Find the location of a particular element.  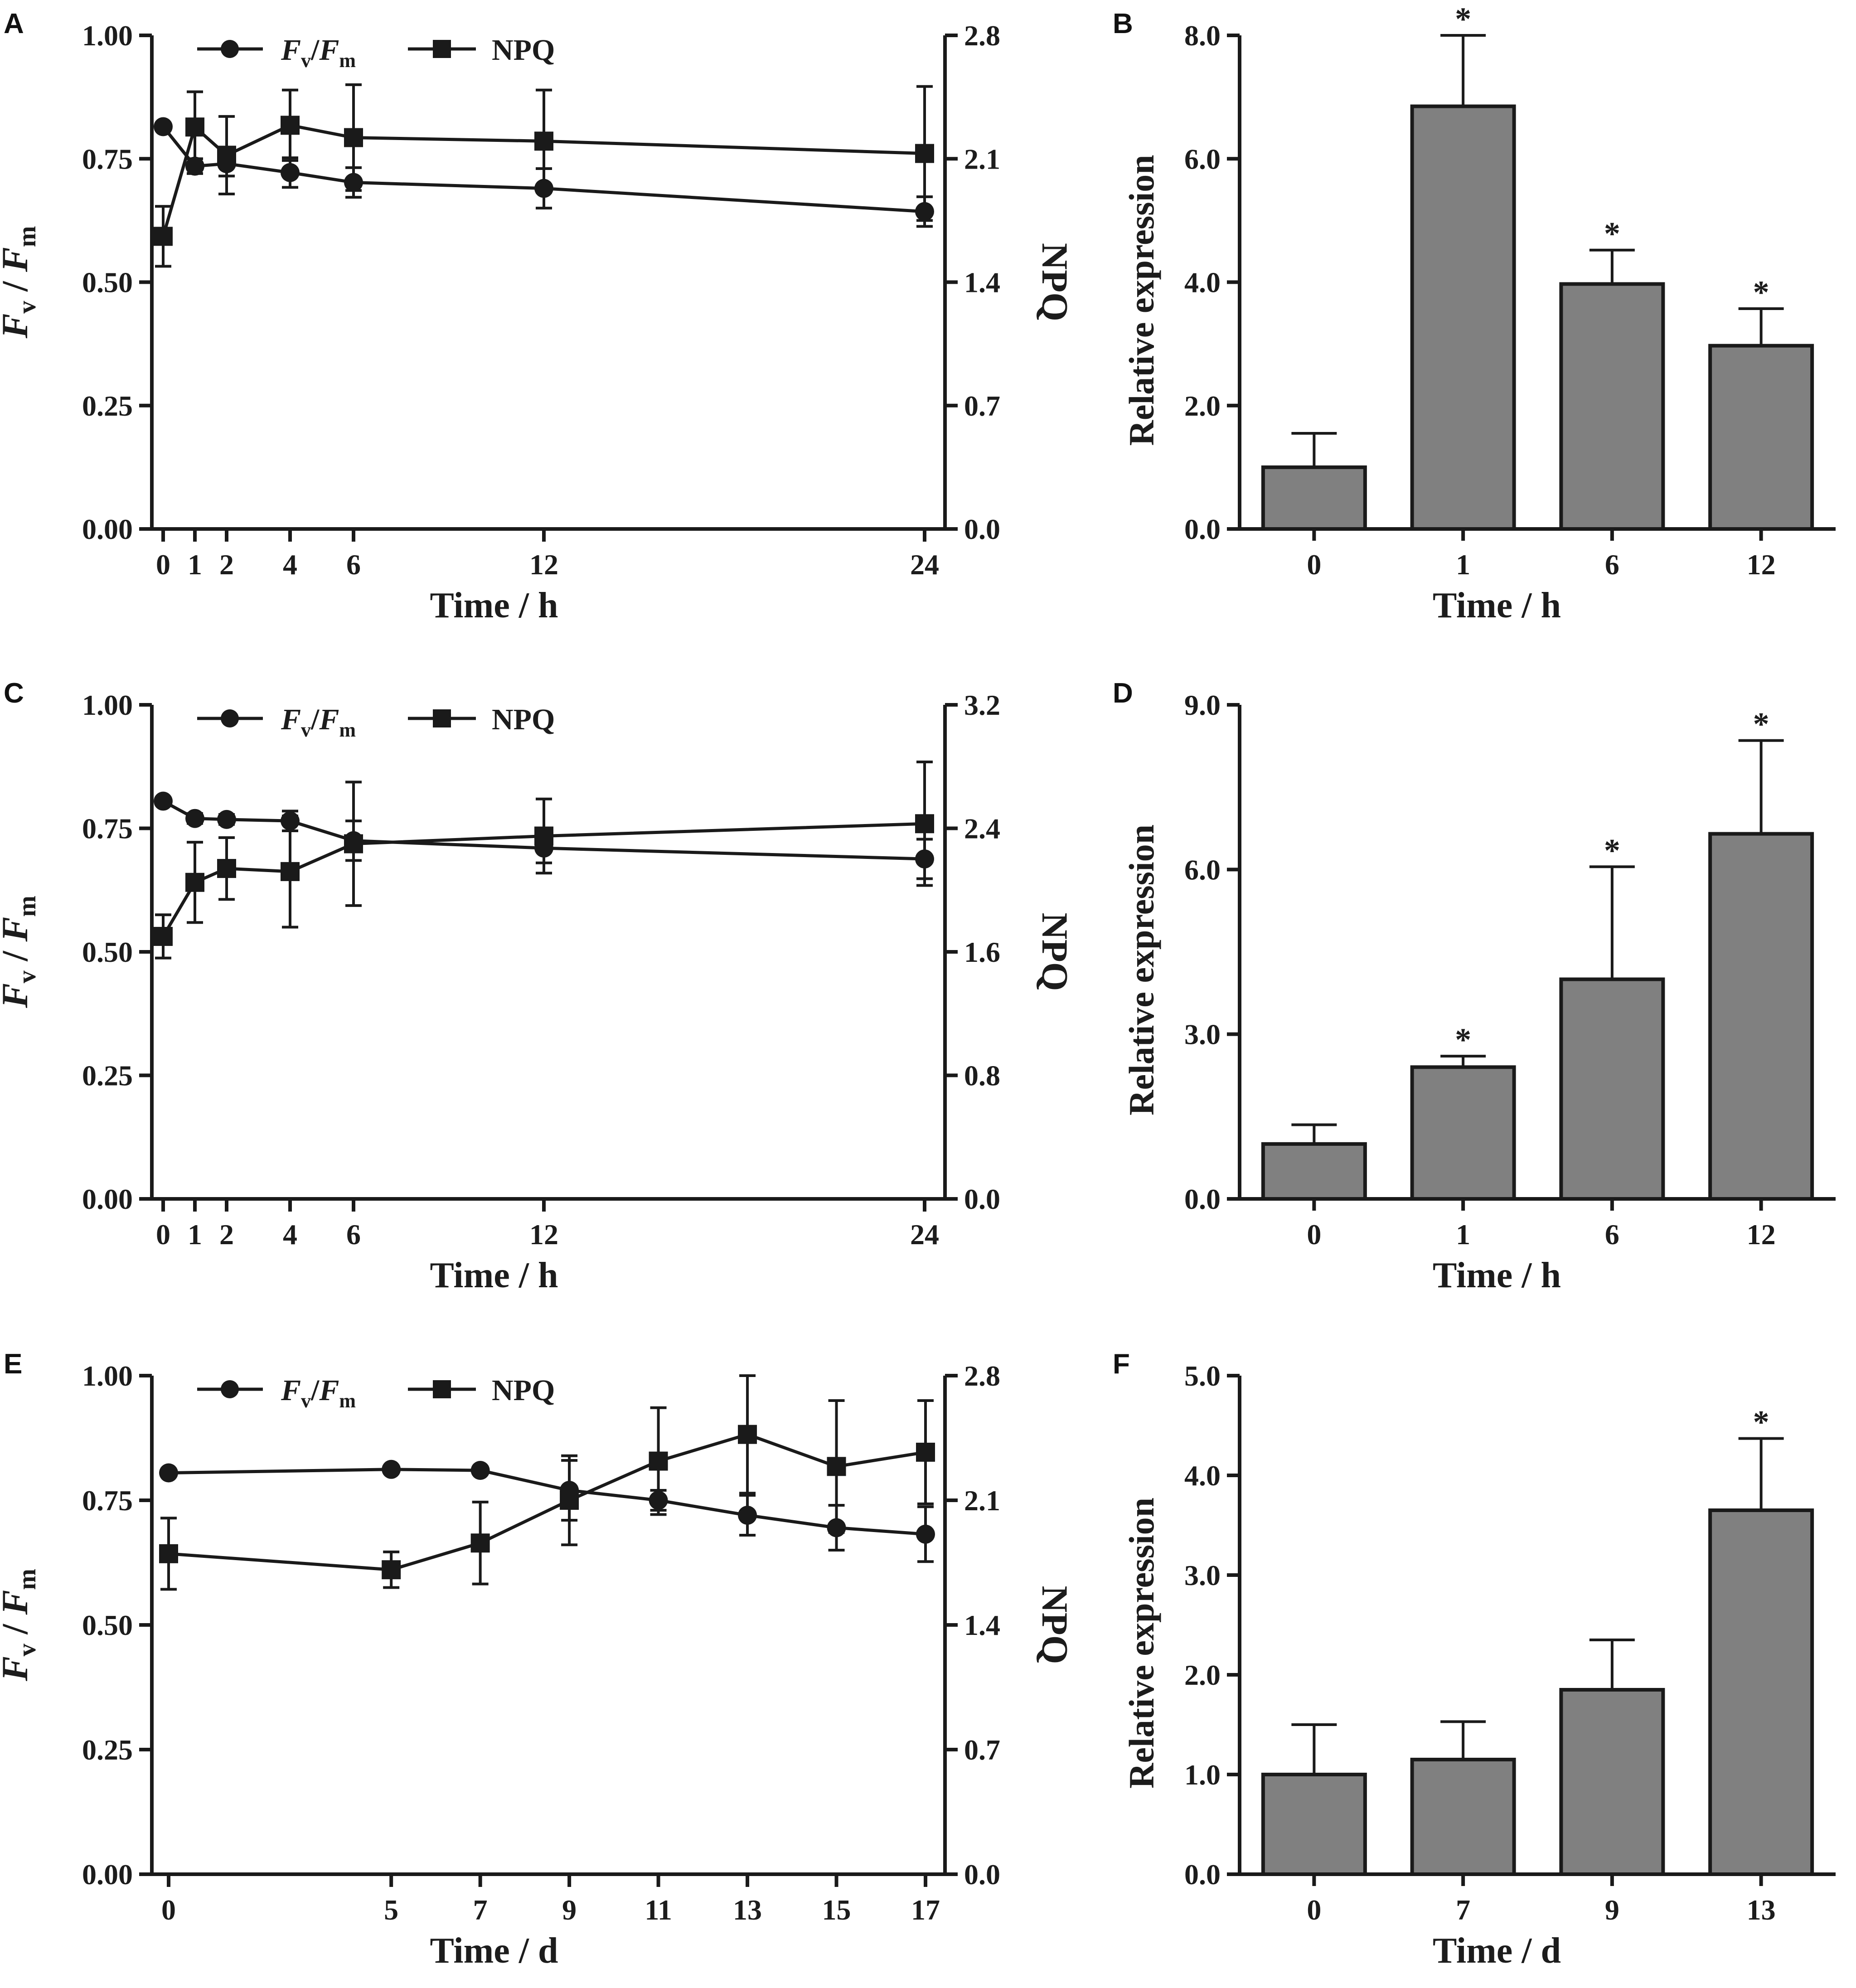

legend-fvfm-marker is located at coordinates (230, 718).